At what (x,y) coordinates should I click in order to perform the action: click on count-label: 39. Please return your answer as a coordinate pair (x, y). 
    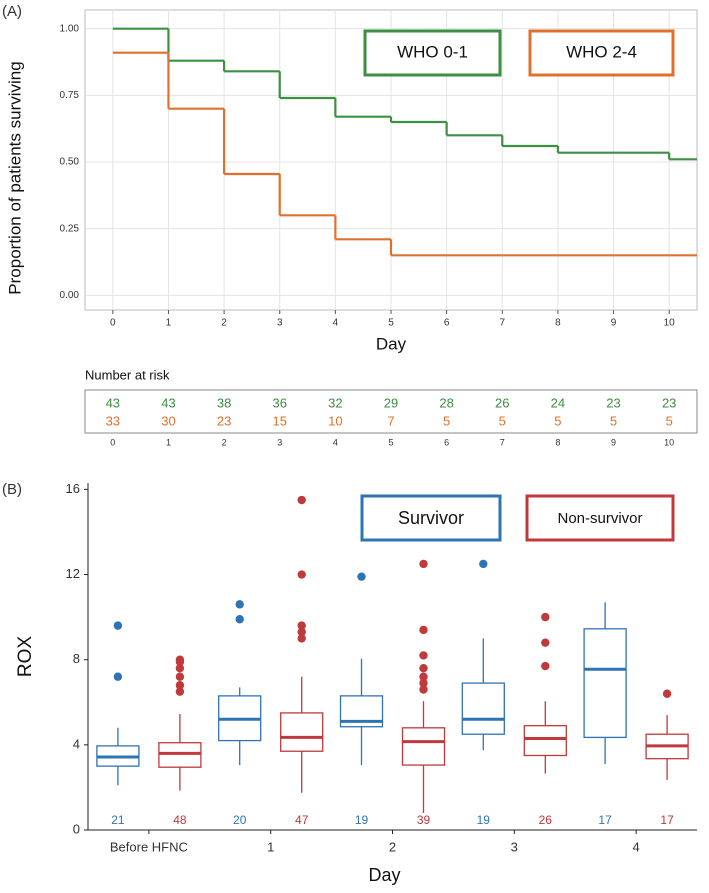
    Looking at the image, I should click on (424, 820).